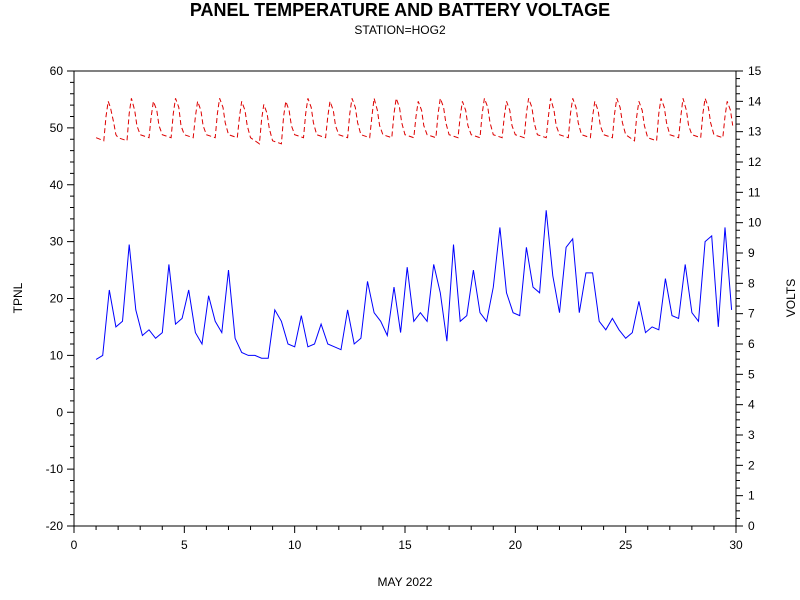 Image resolution: width=800 pixels, height=600 pixels. What do you see at coordinates (405, 582) in the screenshot?
I see `x-axis-label: MAY 2022` at bounding box center [405, 582].